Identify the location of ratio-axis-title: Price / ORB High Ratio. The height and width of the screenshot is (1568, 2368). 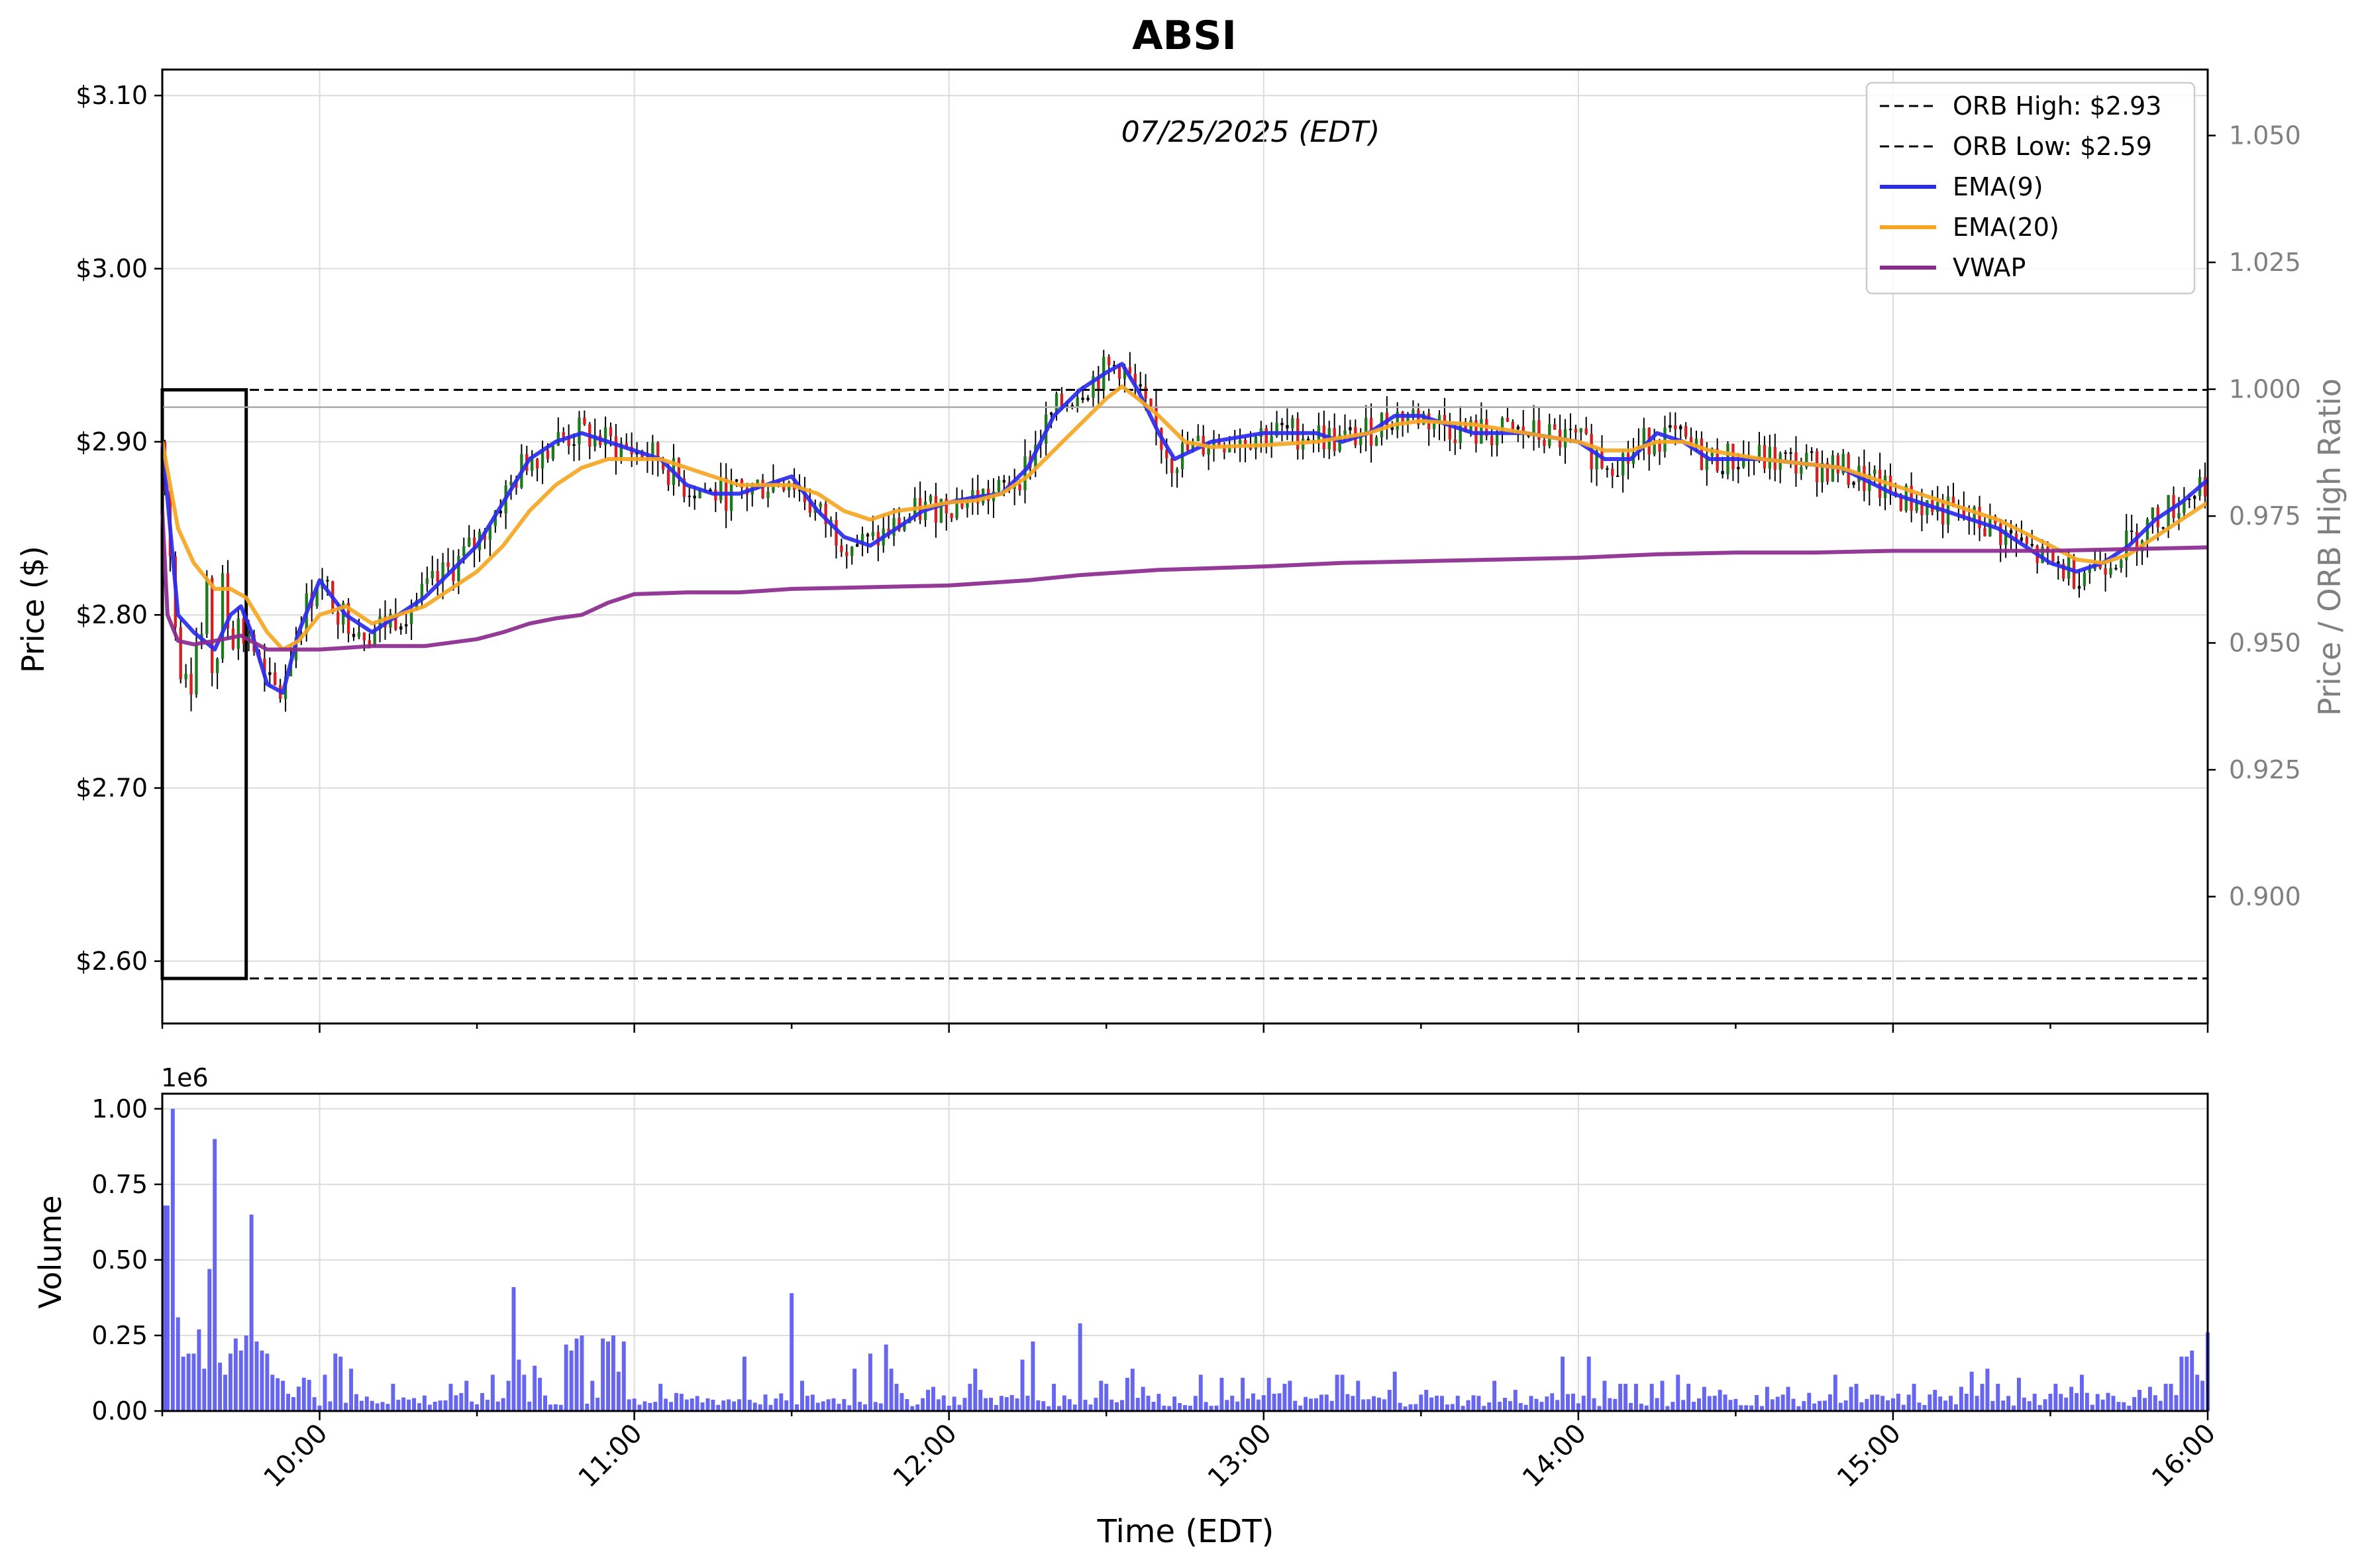
(2330, 547).